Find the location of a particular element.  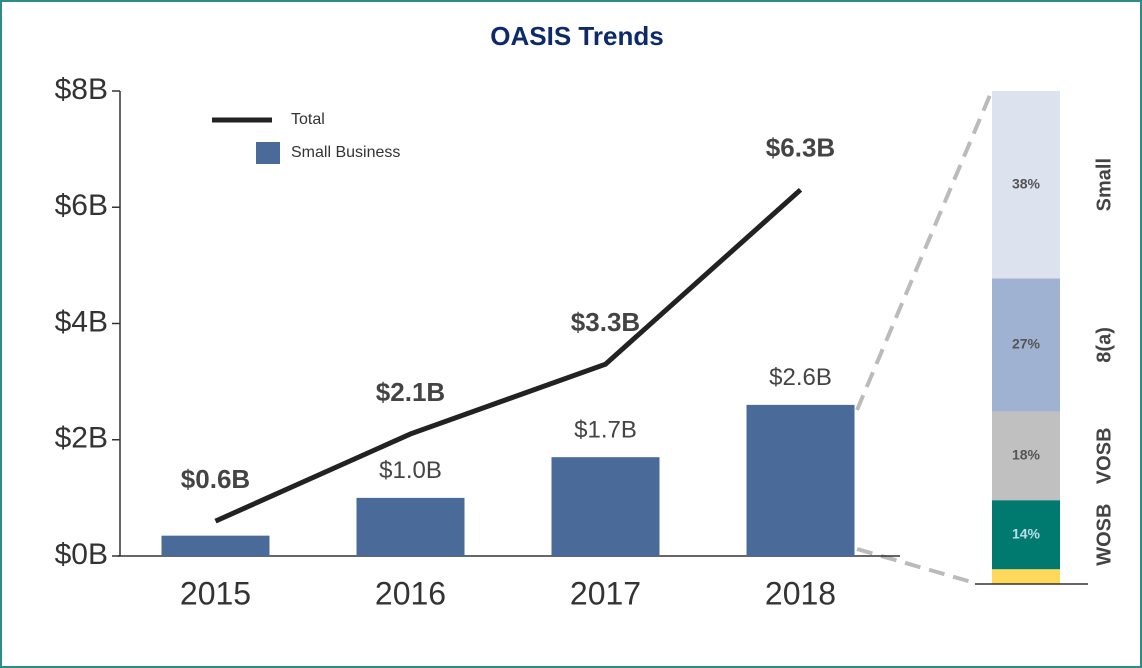

category-label: Small is located at coordinates (1104, 184).